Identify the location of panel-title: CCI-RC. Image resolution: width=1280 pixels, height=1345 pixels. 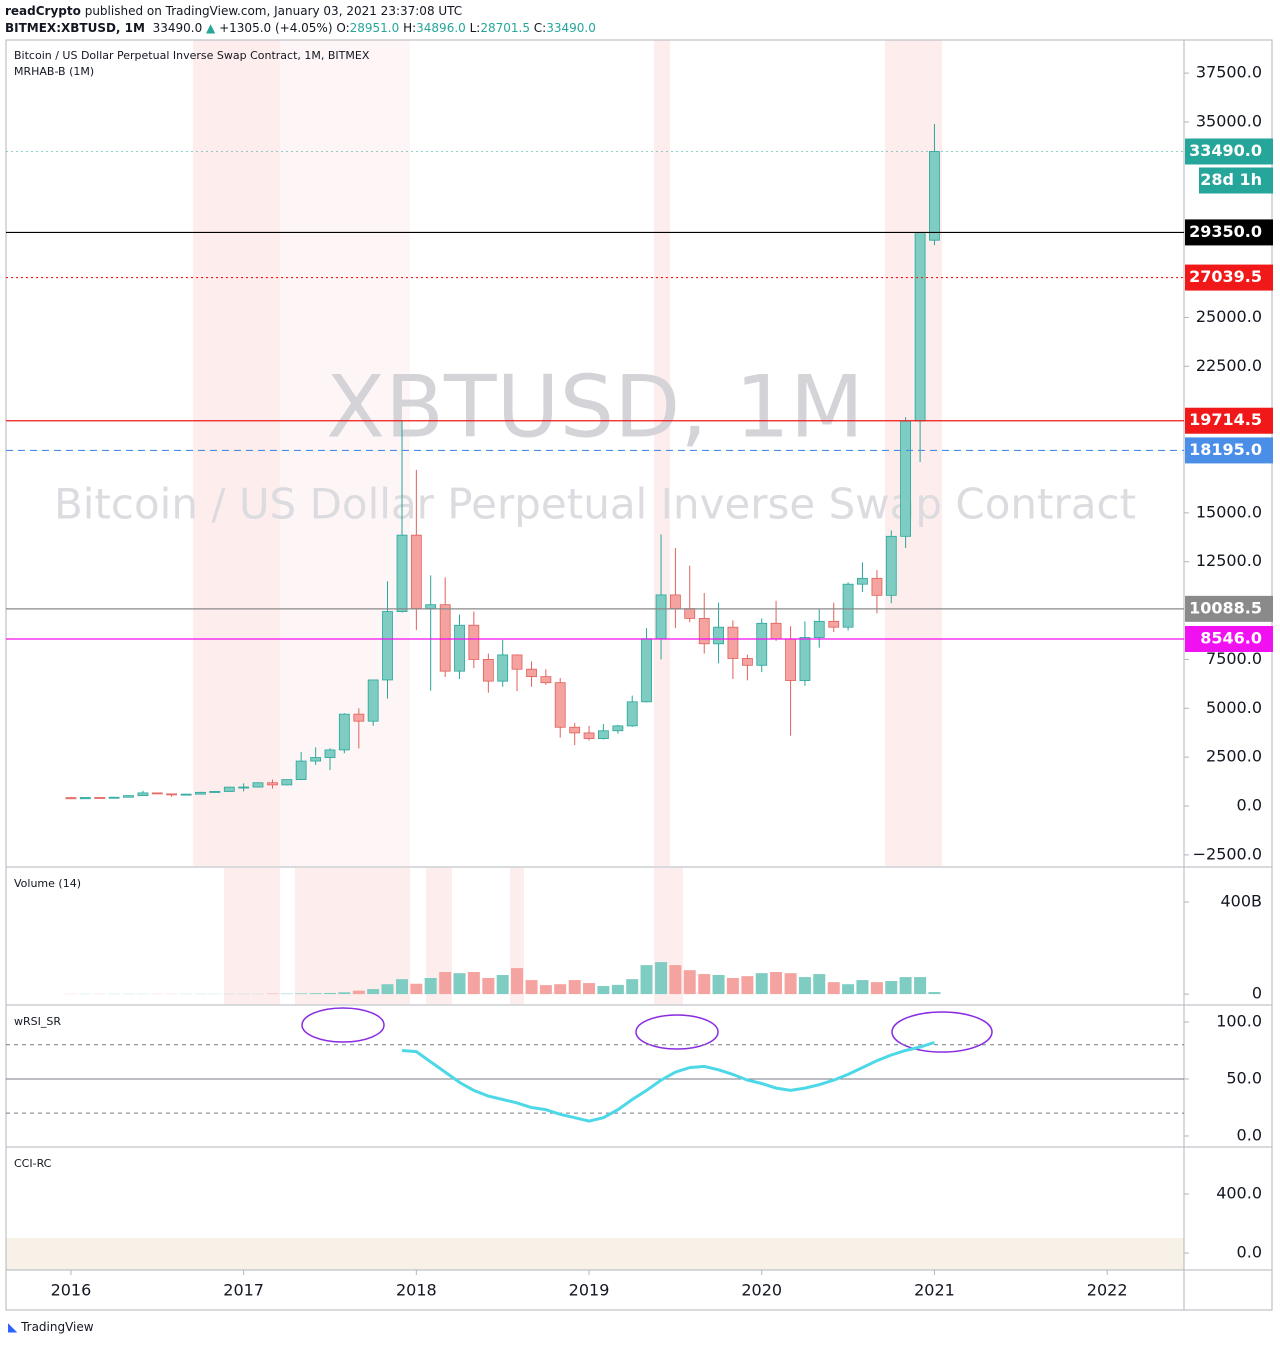
(33, 1163).